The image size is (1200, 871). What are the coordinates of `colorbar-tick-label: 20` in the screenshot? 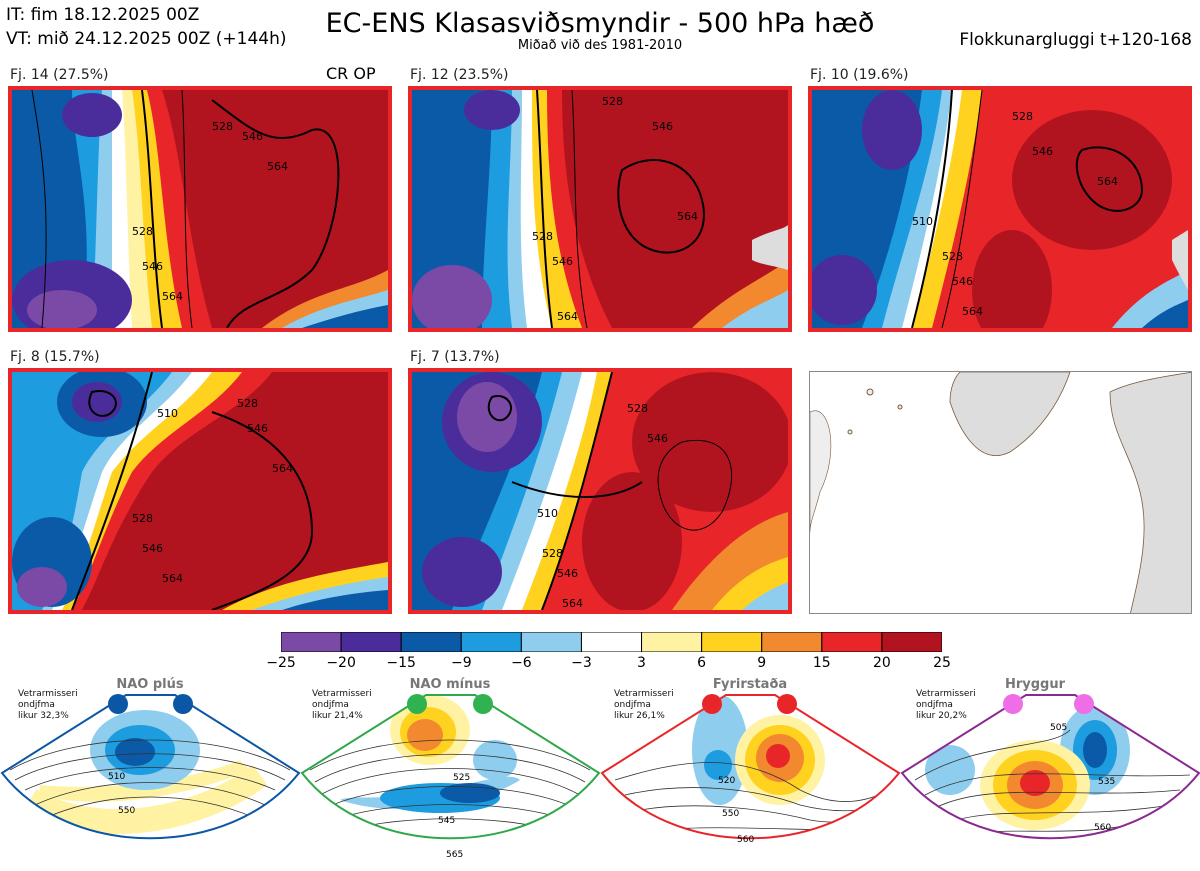 It's located at (881, 663).